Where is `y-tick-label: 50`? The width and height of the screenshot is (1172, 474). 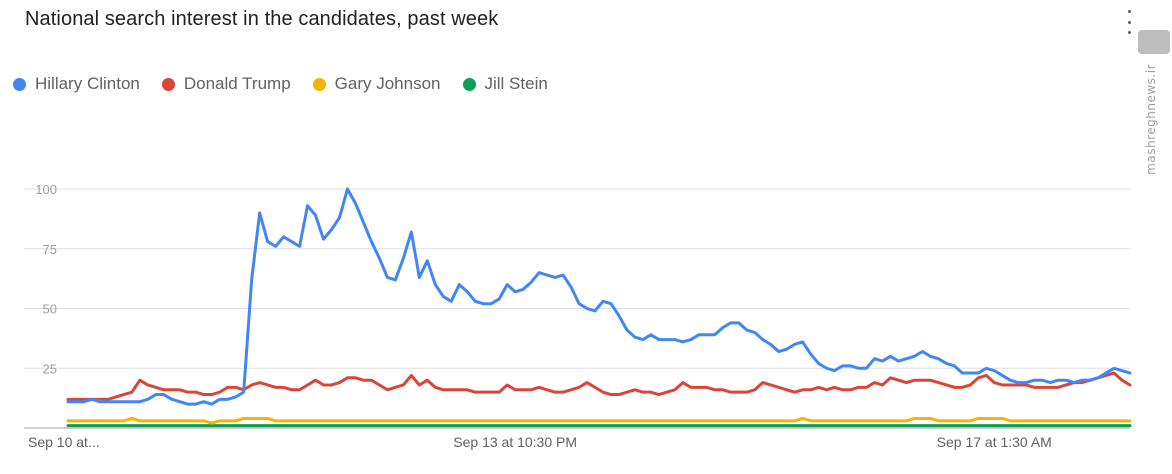 y-tick-label: 50 is located at coordinates (50, 309).